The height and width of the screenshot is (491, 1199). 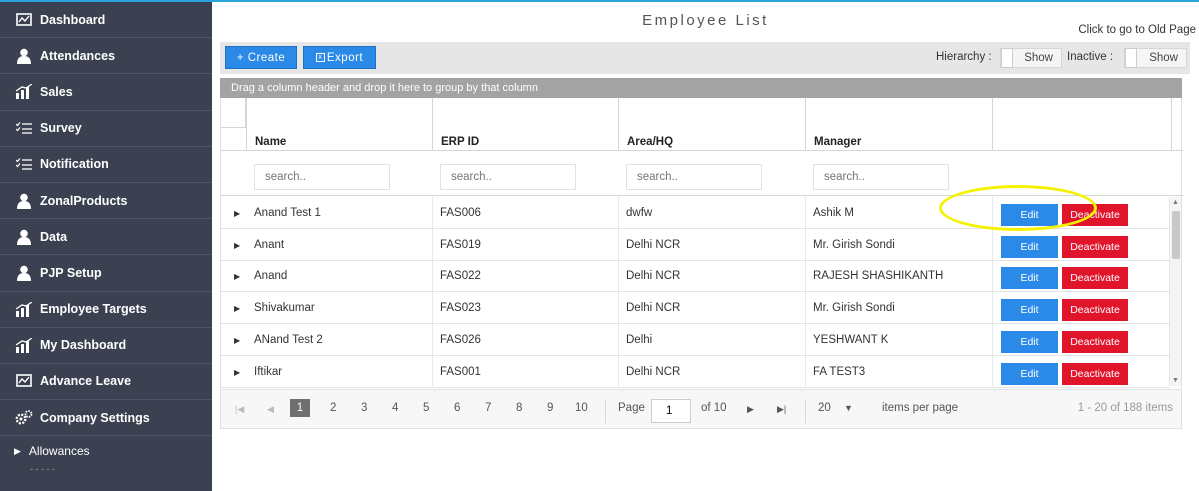 What do you see at coordinates (24, 20) in the screenshot?
I see `monitor-icon` at bounding box center [24, 20].